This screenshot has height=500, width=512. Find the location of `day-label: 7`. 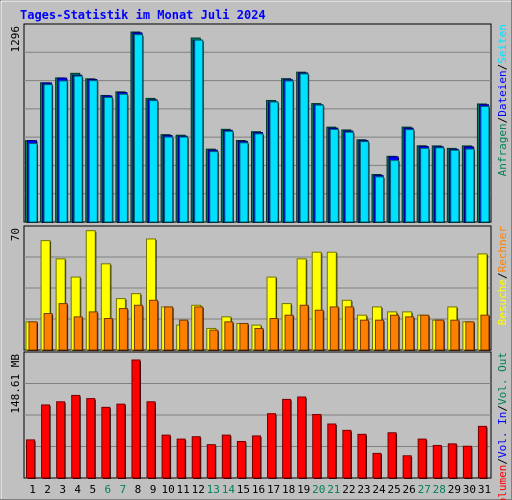

day-label: 7 is located at coordinates (123, 489).